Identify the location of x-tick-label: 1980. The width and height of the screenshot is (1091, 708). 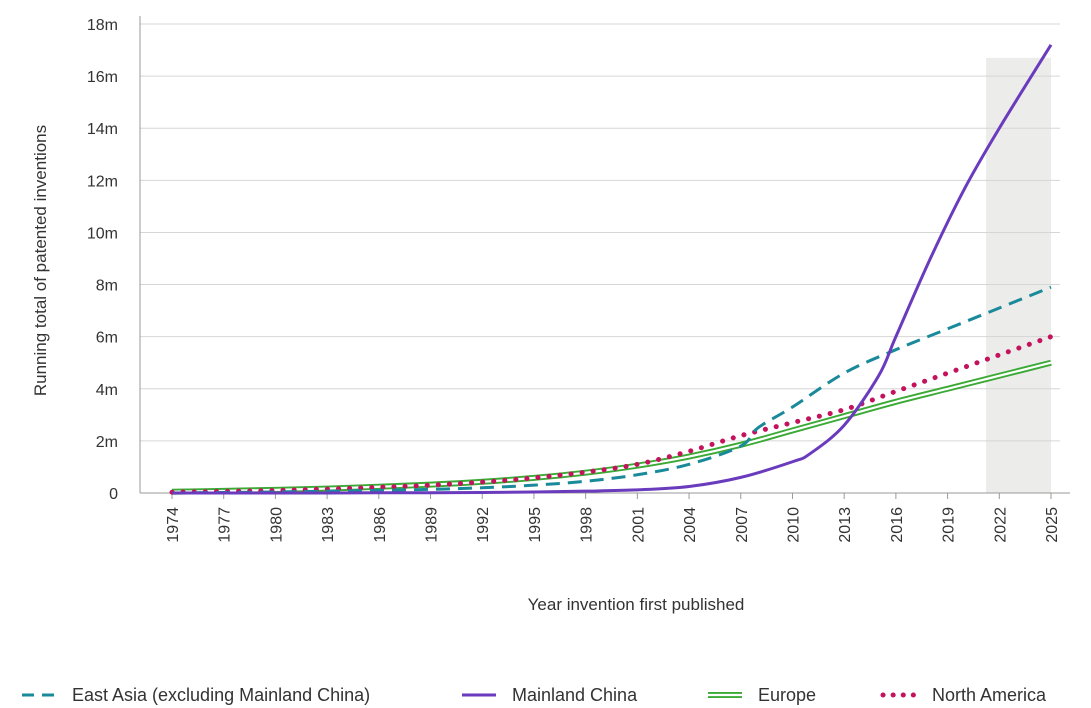
(276, 525).